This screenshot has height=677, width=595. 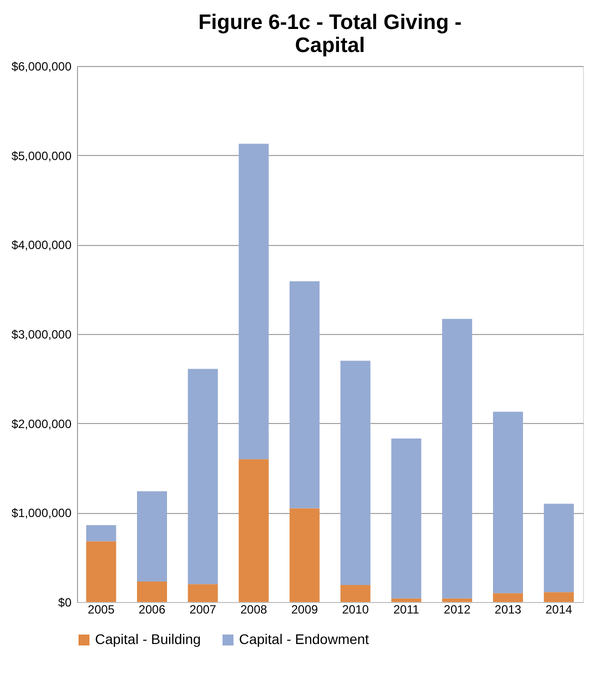 What do you see at coordinates (406, 609) in the screenshot?
I see `x-tick-label: 2011` at bounding box center [406, 609].